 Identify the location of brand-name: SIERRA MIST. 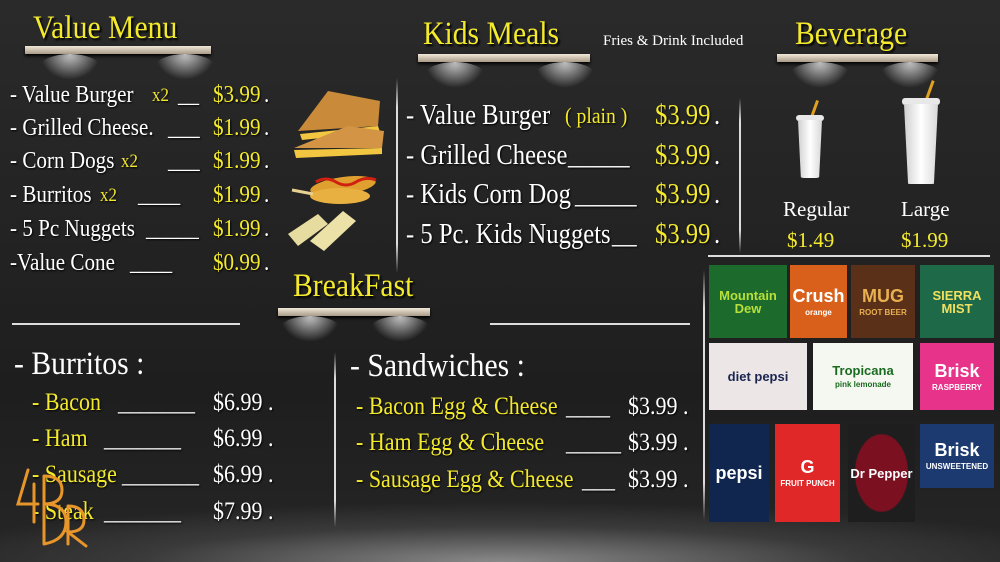
(957, 301).